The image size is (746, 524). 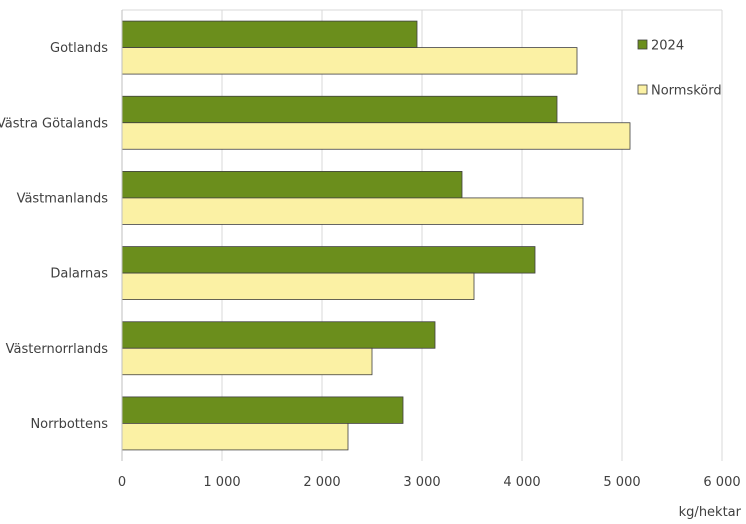 I want to click on category-label: Dalarnas, so click(x=79, y=274).